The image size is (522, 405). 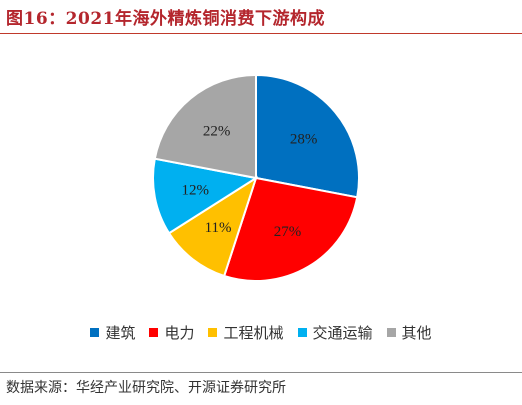 I want to click on slice-label-2: 27%, so click(x=288, y=232).